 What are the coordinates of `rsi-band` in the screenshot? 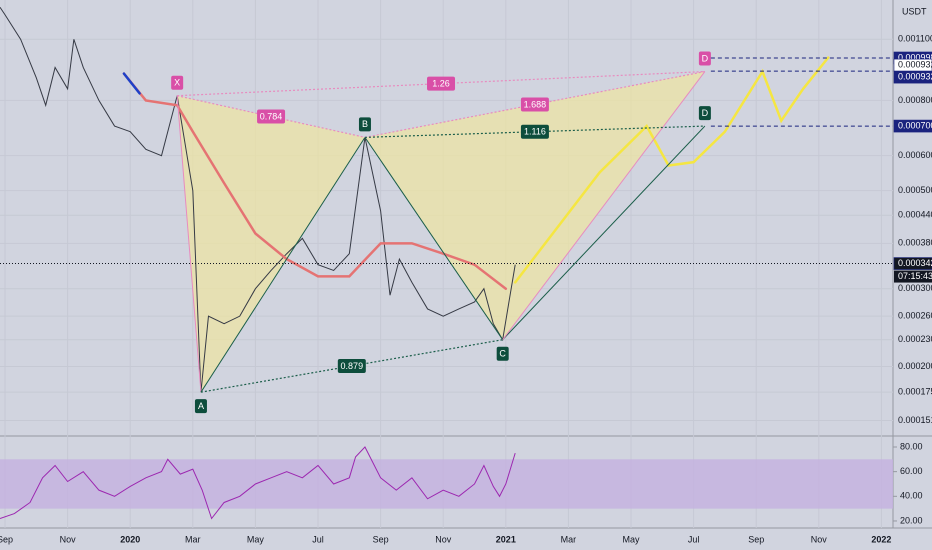 It's located at (446, 484).